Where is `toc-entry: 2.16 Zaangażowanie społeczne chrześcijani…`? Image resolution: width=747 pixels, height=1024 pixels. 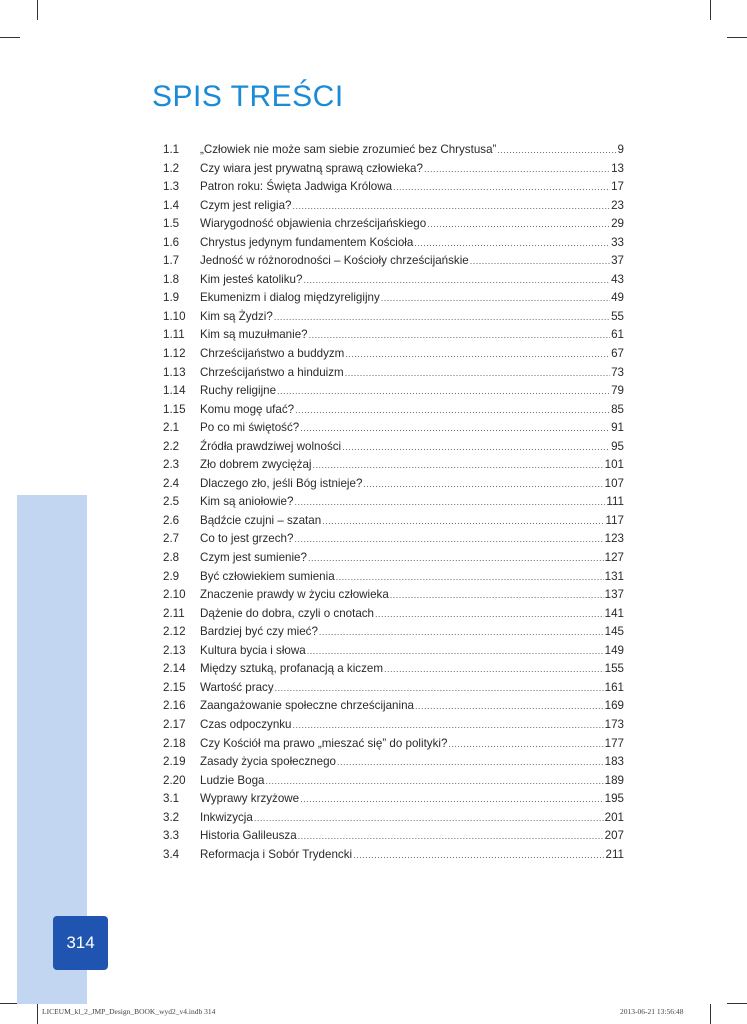
toc-entry: 2.16 Zaangażowanie społeczne chrześcijani… is located at coordinates (393, 708).